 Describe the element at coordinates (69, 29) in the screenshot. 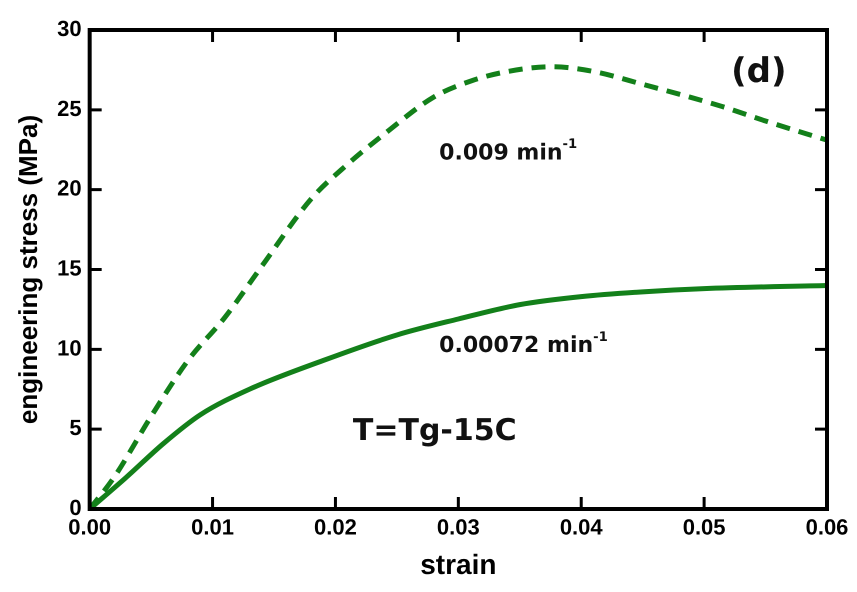

I see `y-tick-label: 30` at that location.